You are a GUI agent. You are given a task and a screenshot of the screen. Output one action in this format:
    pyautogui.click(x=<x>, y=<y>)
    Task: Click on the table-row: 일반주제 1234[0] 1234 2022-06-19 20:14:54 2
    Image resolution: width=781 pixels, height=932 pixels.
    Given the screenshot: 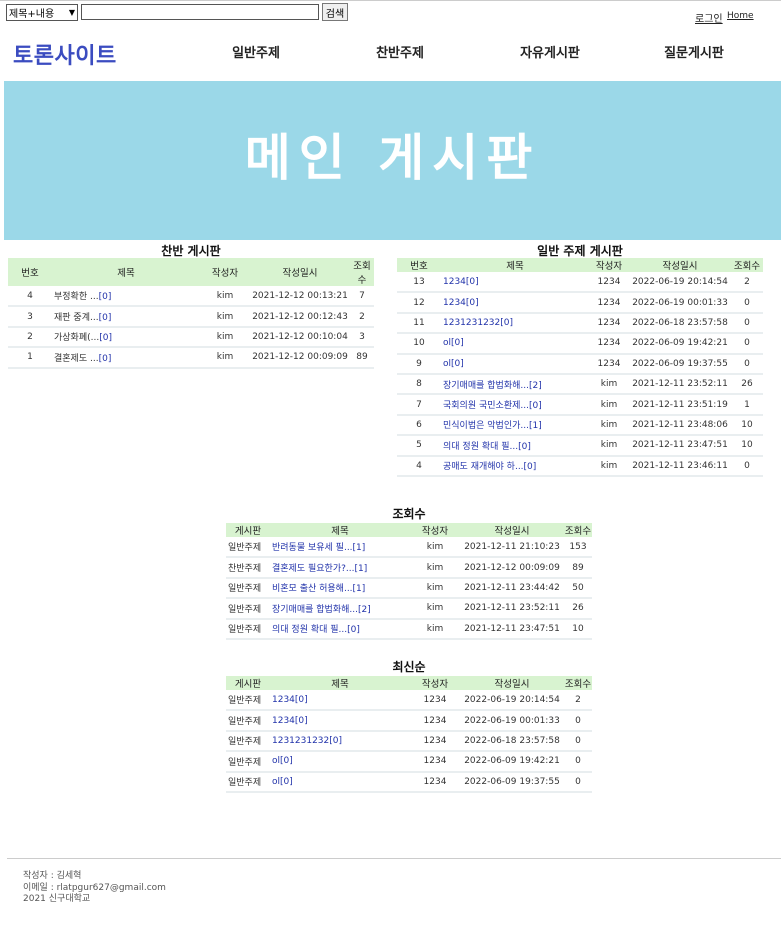 What is the action you would take?
    pyautogui.click(x=409, y=701)
    